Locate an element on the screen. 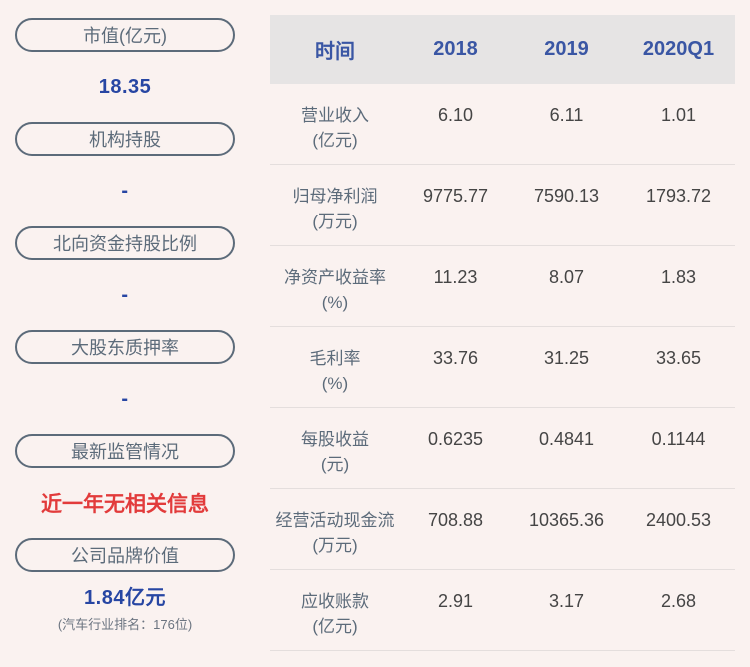 This screenshot has height=667, width=750. row-label: 毛利率 (%) is located at coordinates (335, 371).